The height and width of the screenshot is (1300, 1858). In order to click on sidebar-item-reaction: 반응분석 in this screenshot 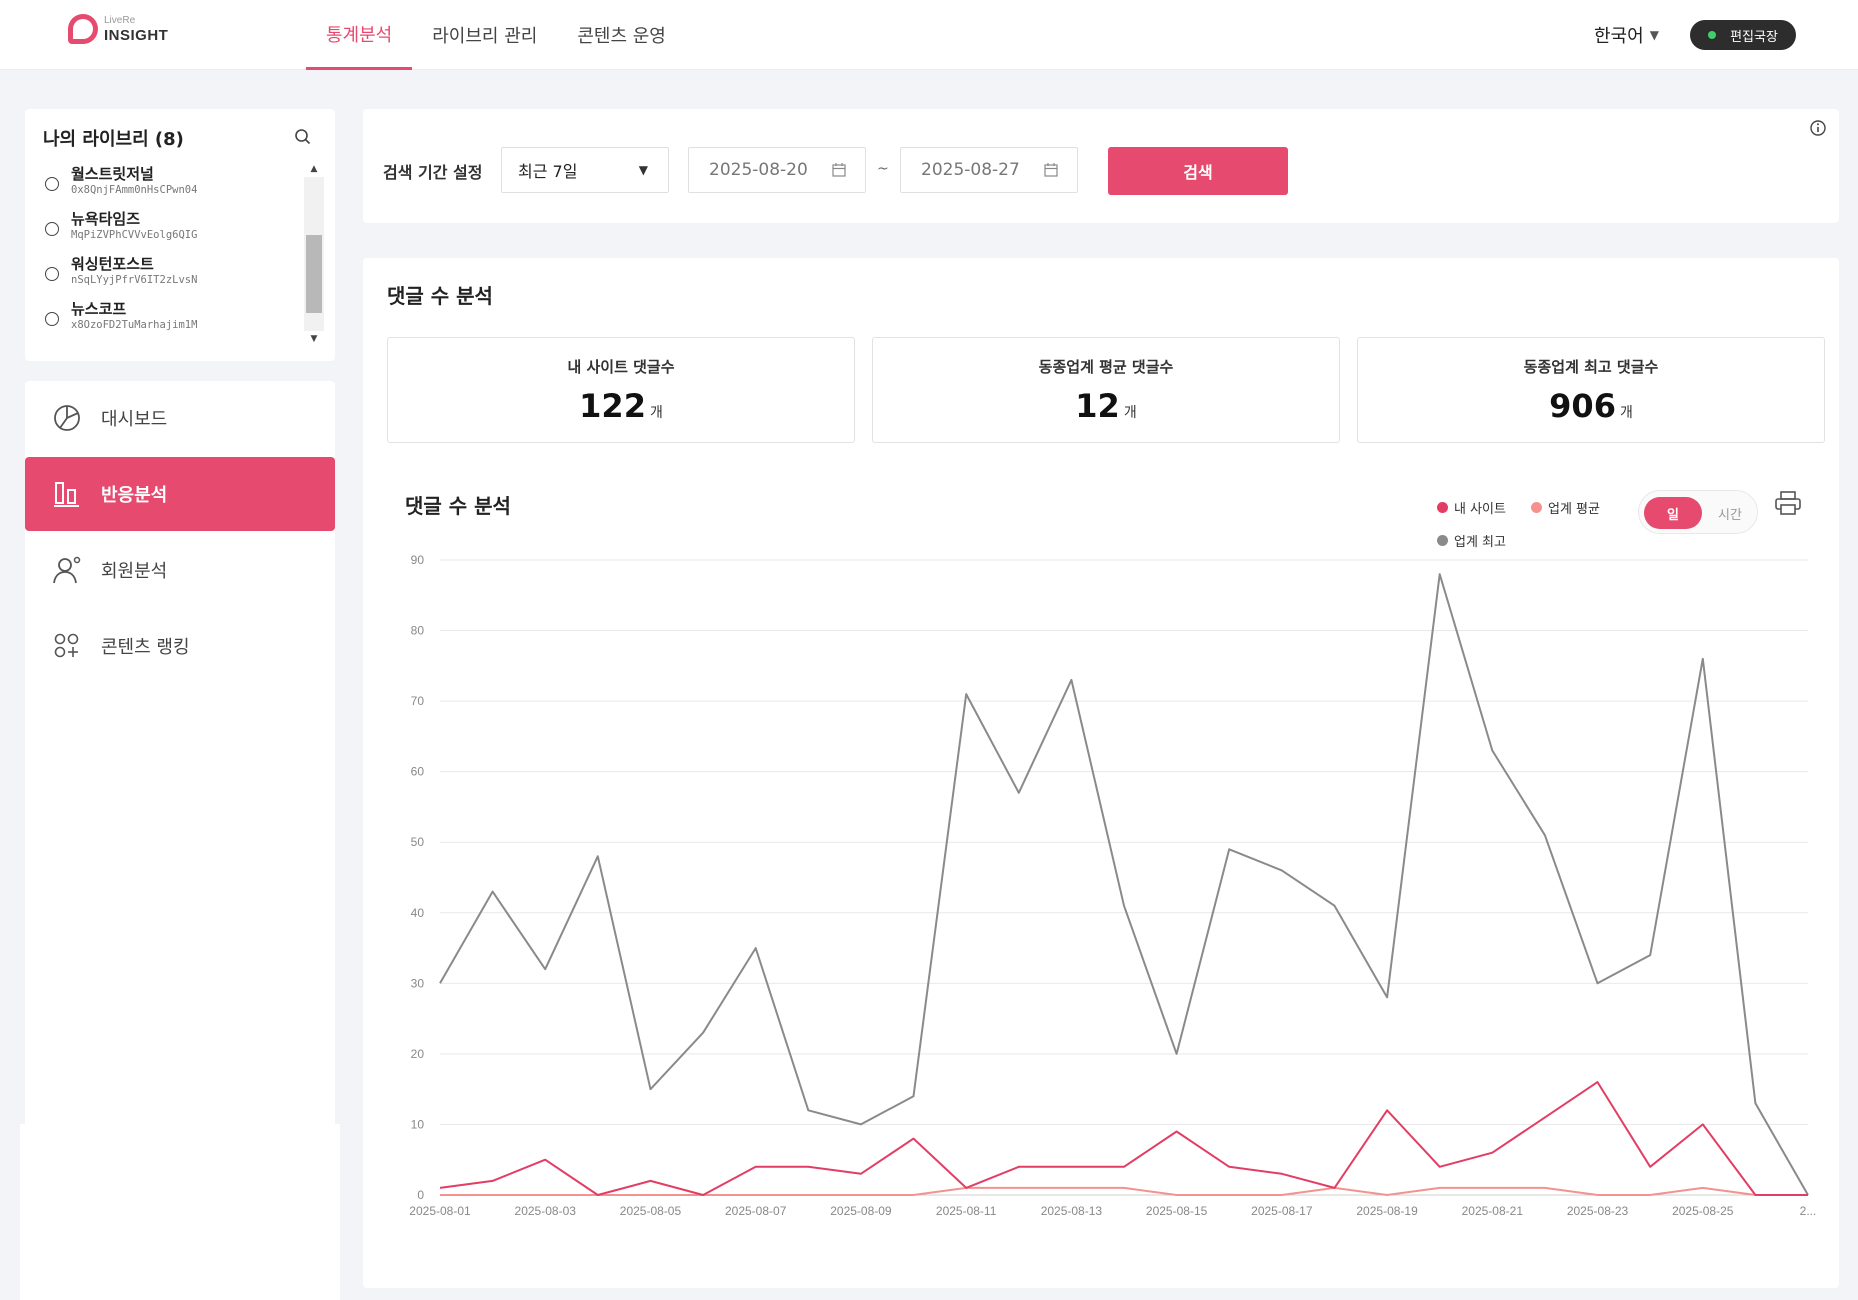, I will do `click(180, 494)`.